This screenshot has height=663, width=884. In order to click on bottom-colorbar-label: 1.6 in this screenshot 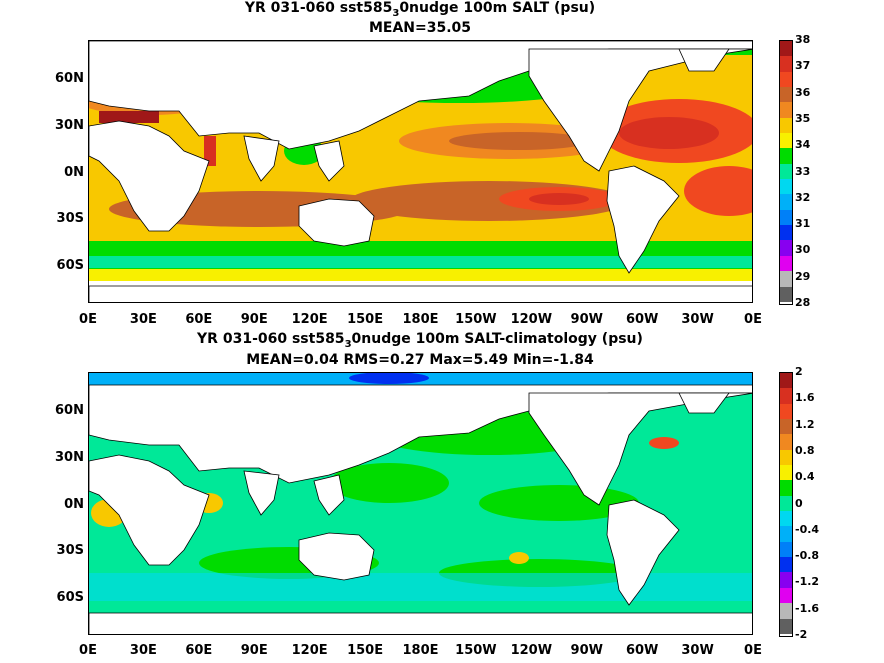, I will do `click(805, 398)`.